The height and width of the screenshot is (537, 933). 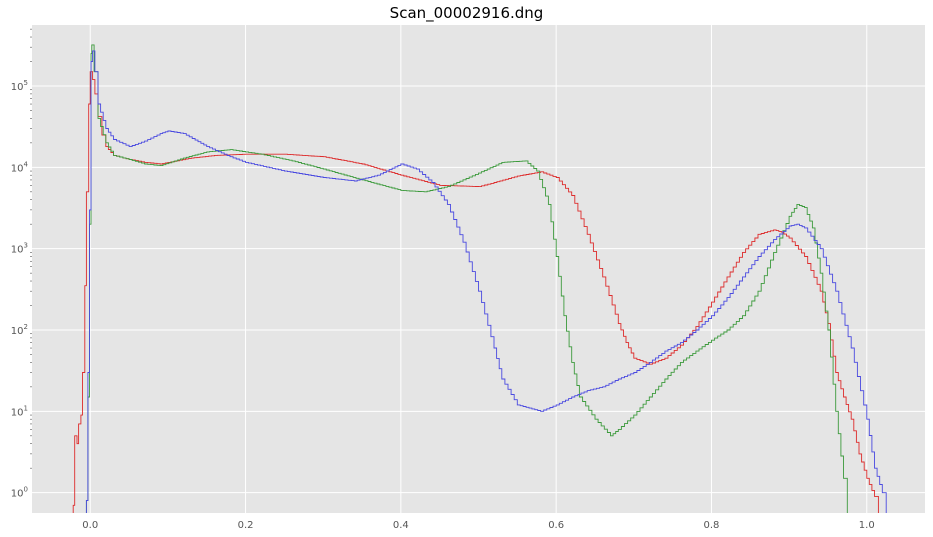 What do you see at coordinates (19, 249) in the screenshot?
I see `y-tick-label: 10³` at bounding box center [19, 249].